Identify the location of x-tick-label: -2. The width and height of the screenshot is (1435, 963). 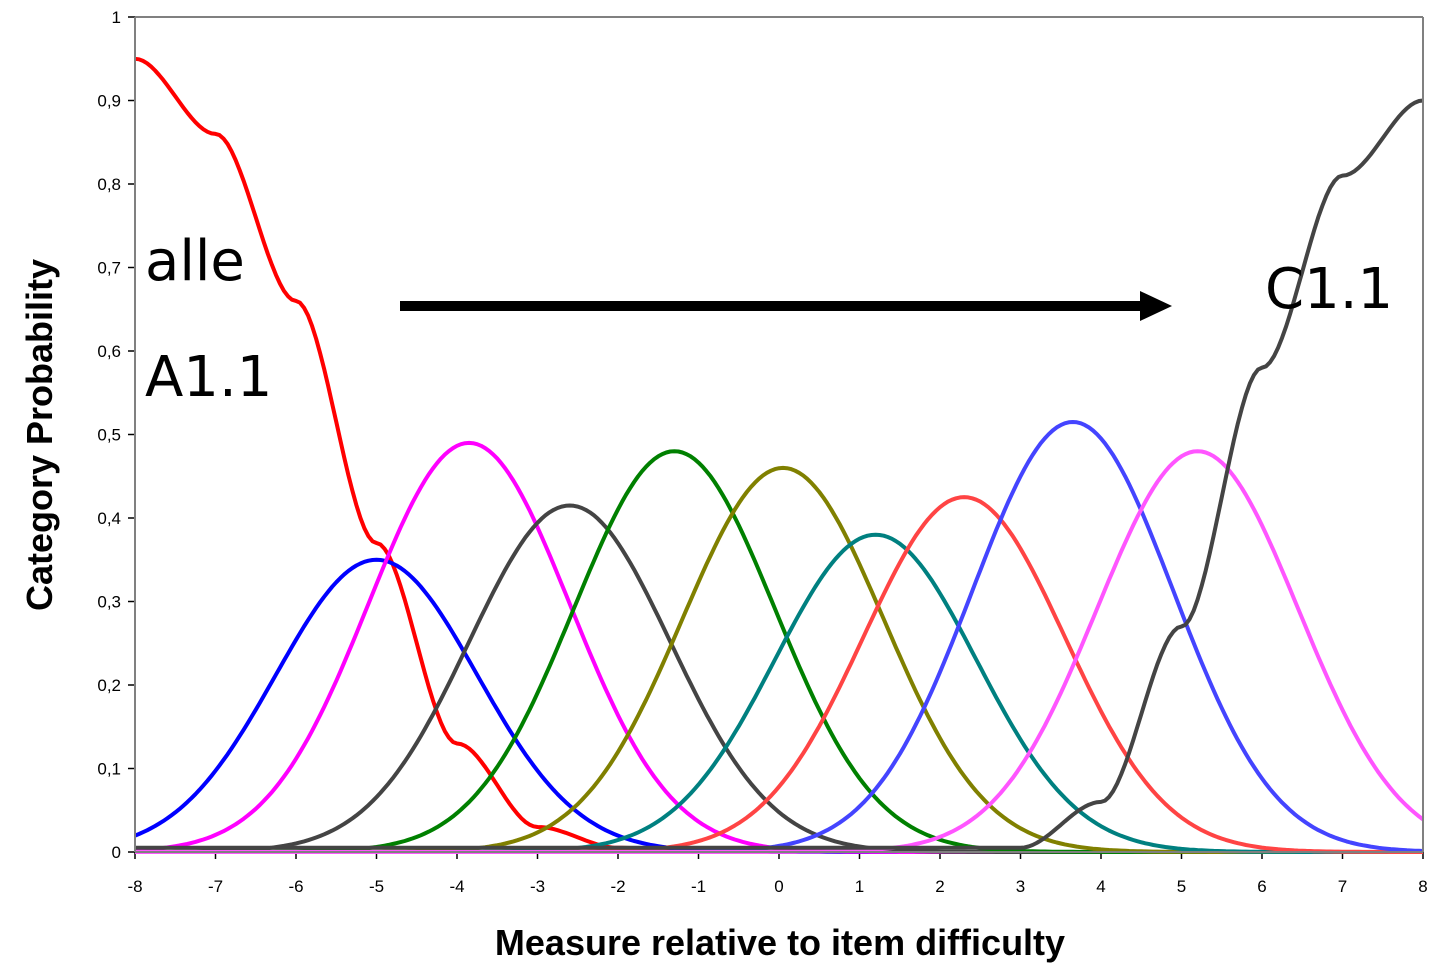
(617, 886).